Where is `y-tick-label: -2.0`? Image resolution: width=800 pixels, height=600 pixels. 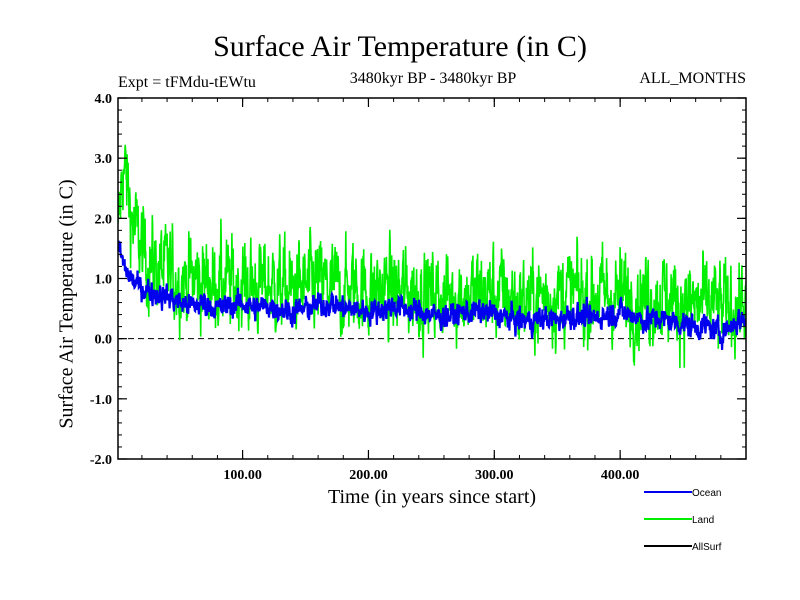
y-tick-label: -2.0 is located at coordinates (101, 460).